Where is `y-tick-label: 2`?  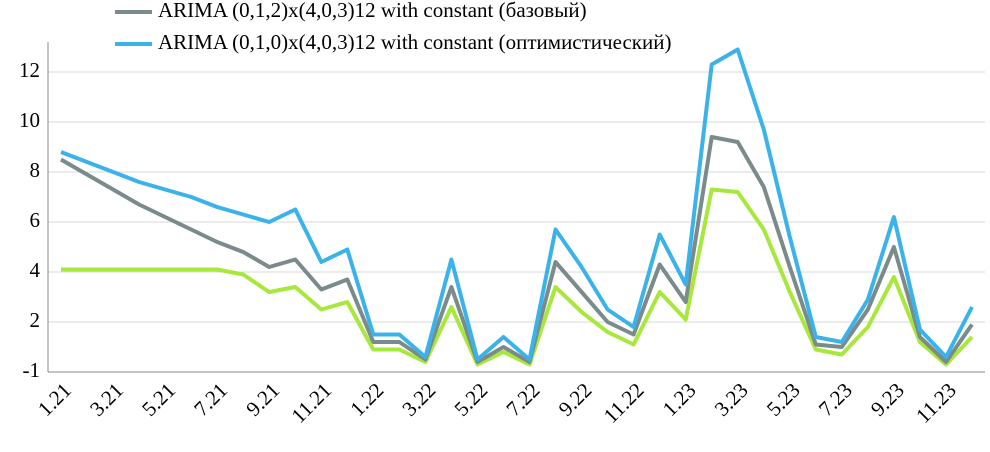
y-tick-label: 2 is located at coordinates (35, 320).